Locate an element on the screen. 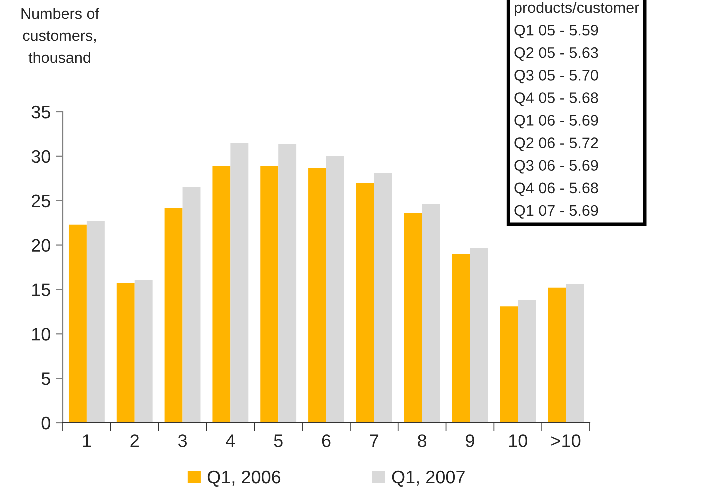  legend-label: Q1, 2006 is located at coordinates (244, 478).